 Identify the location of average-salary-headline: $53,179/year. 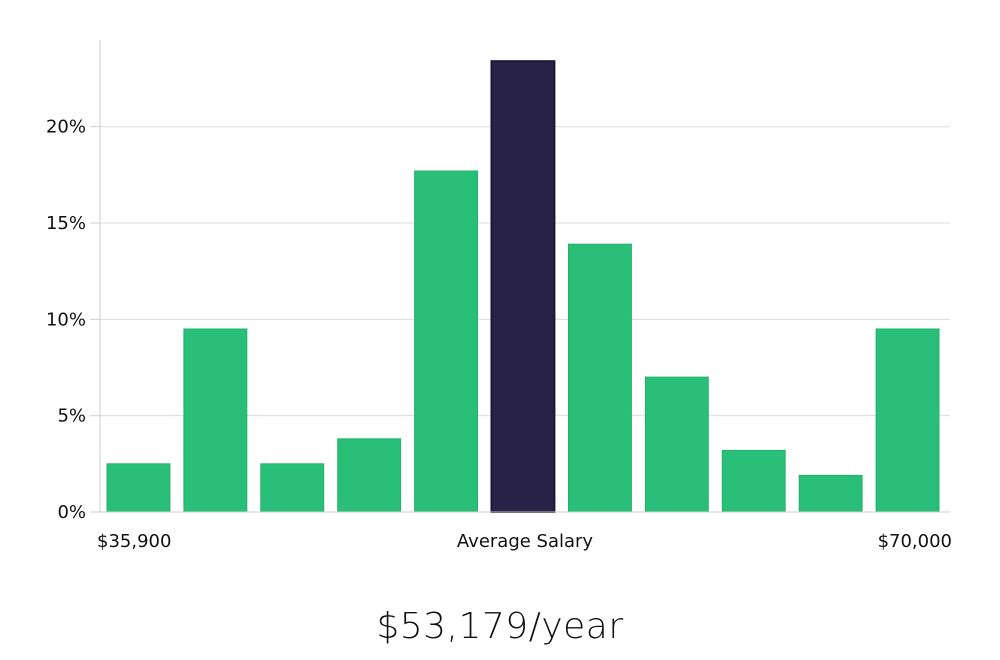
(500, 626).